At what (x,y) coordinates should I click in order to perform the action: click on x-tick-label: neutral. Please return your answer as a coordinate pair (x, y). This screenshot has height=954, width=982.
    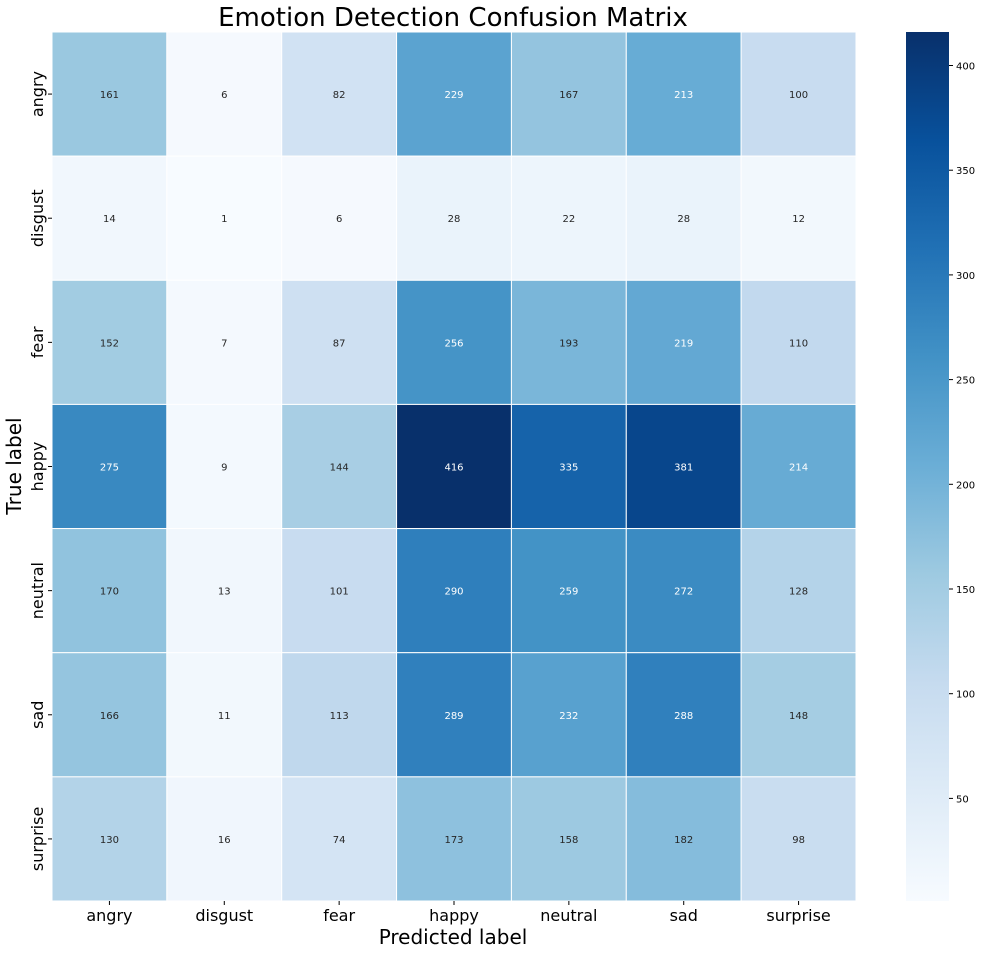
    Looking at the image, I should click on (568, 915).